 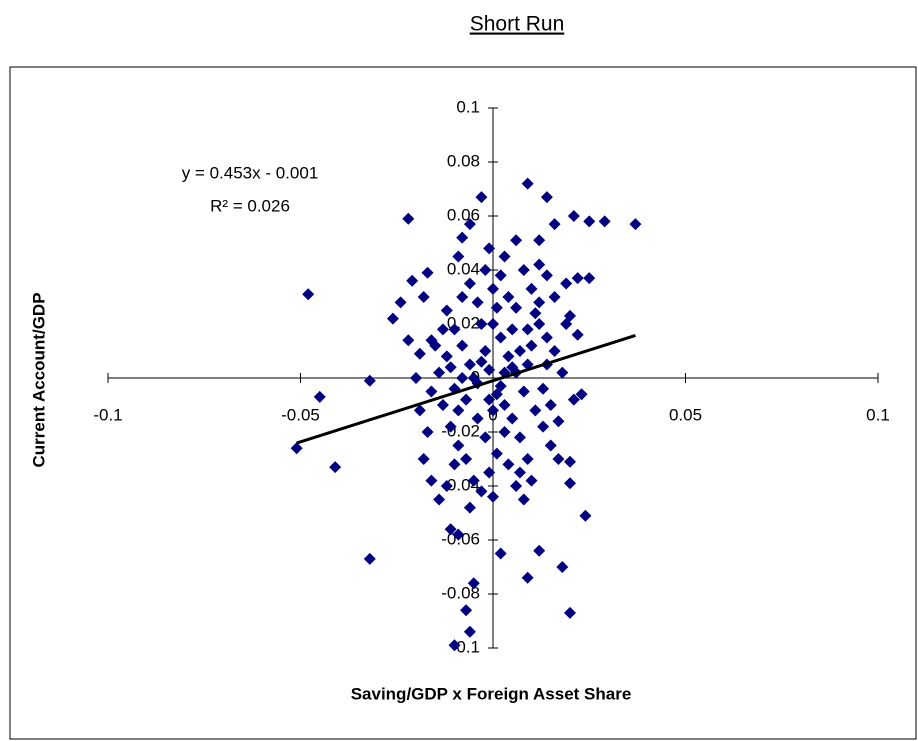 I want to click on y-tick-label: -0.08, so click(x=460, y=592).